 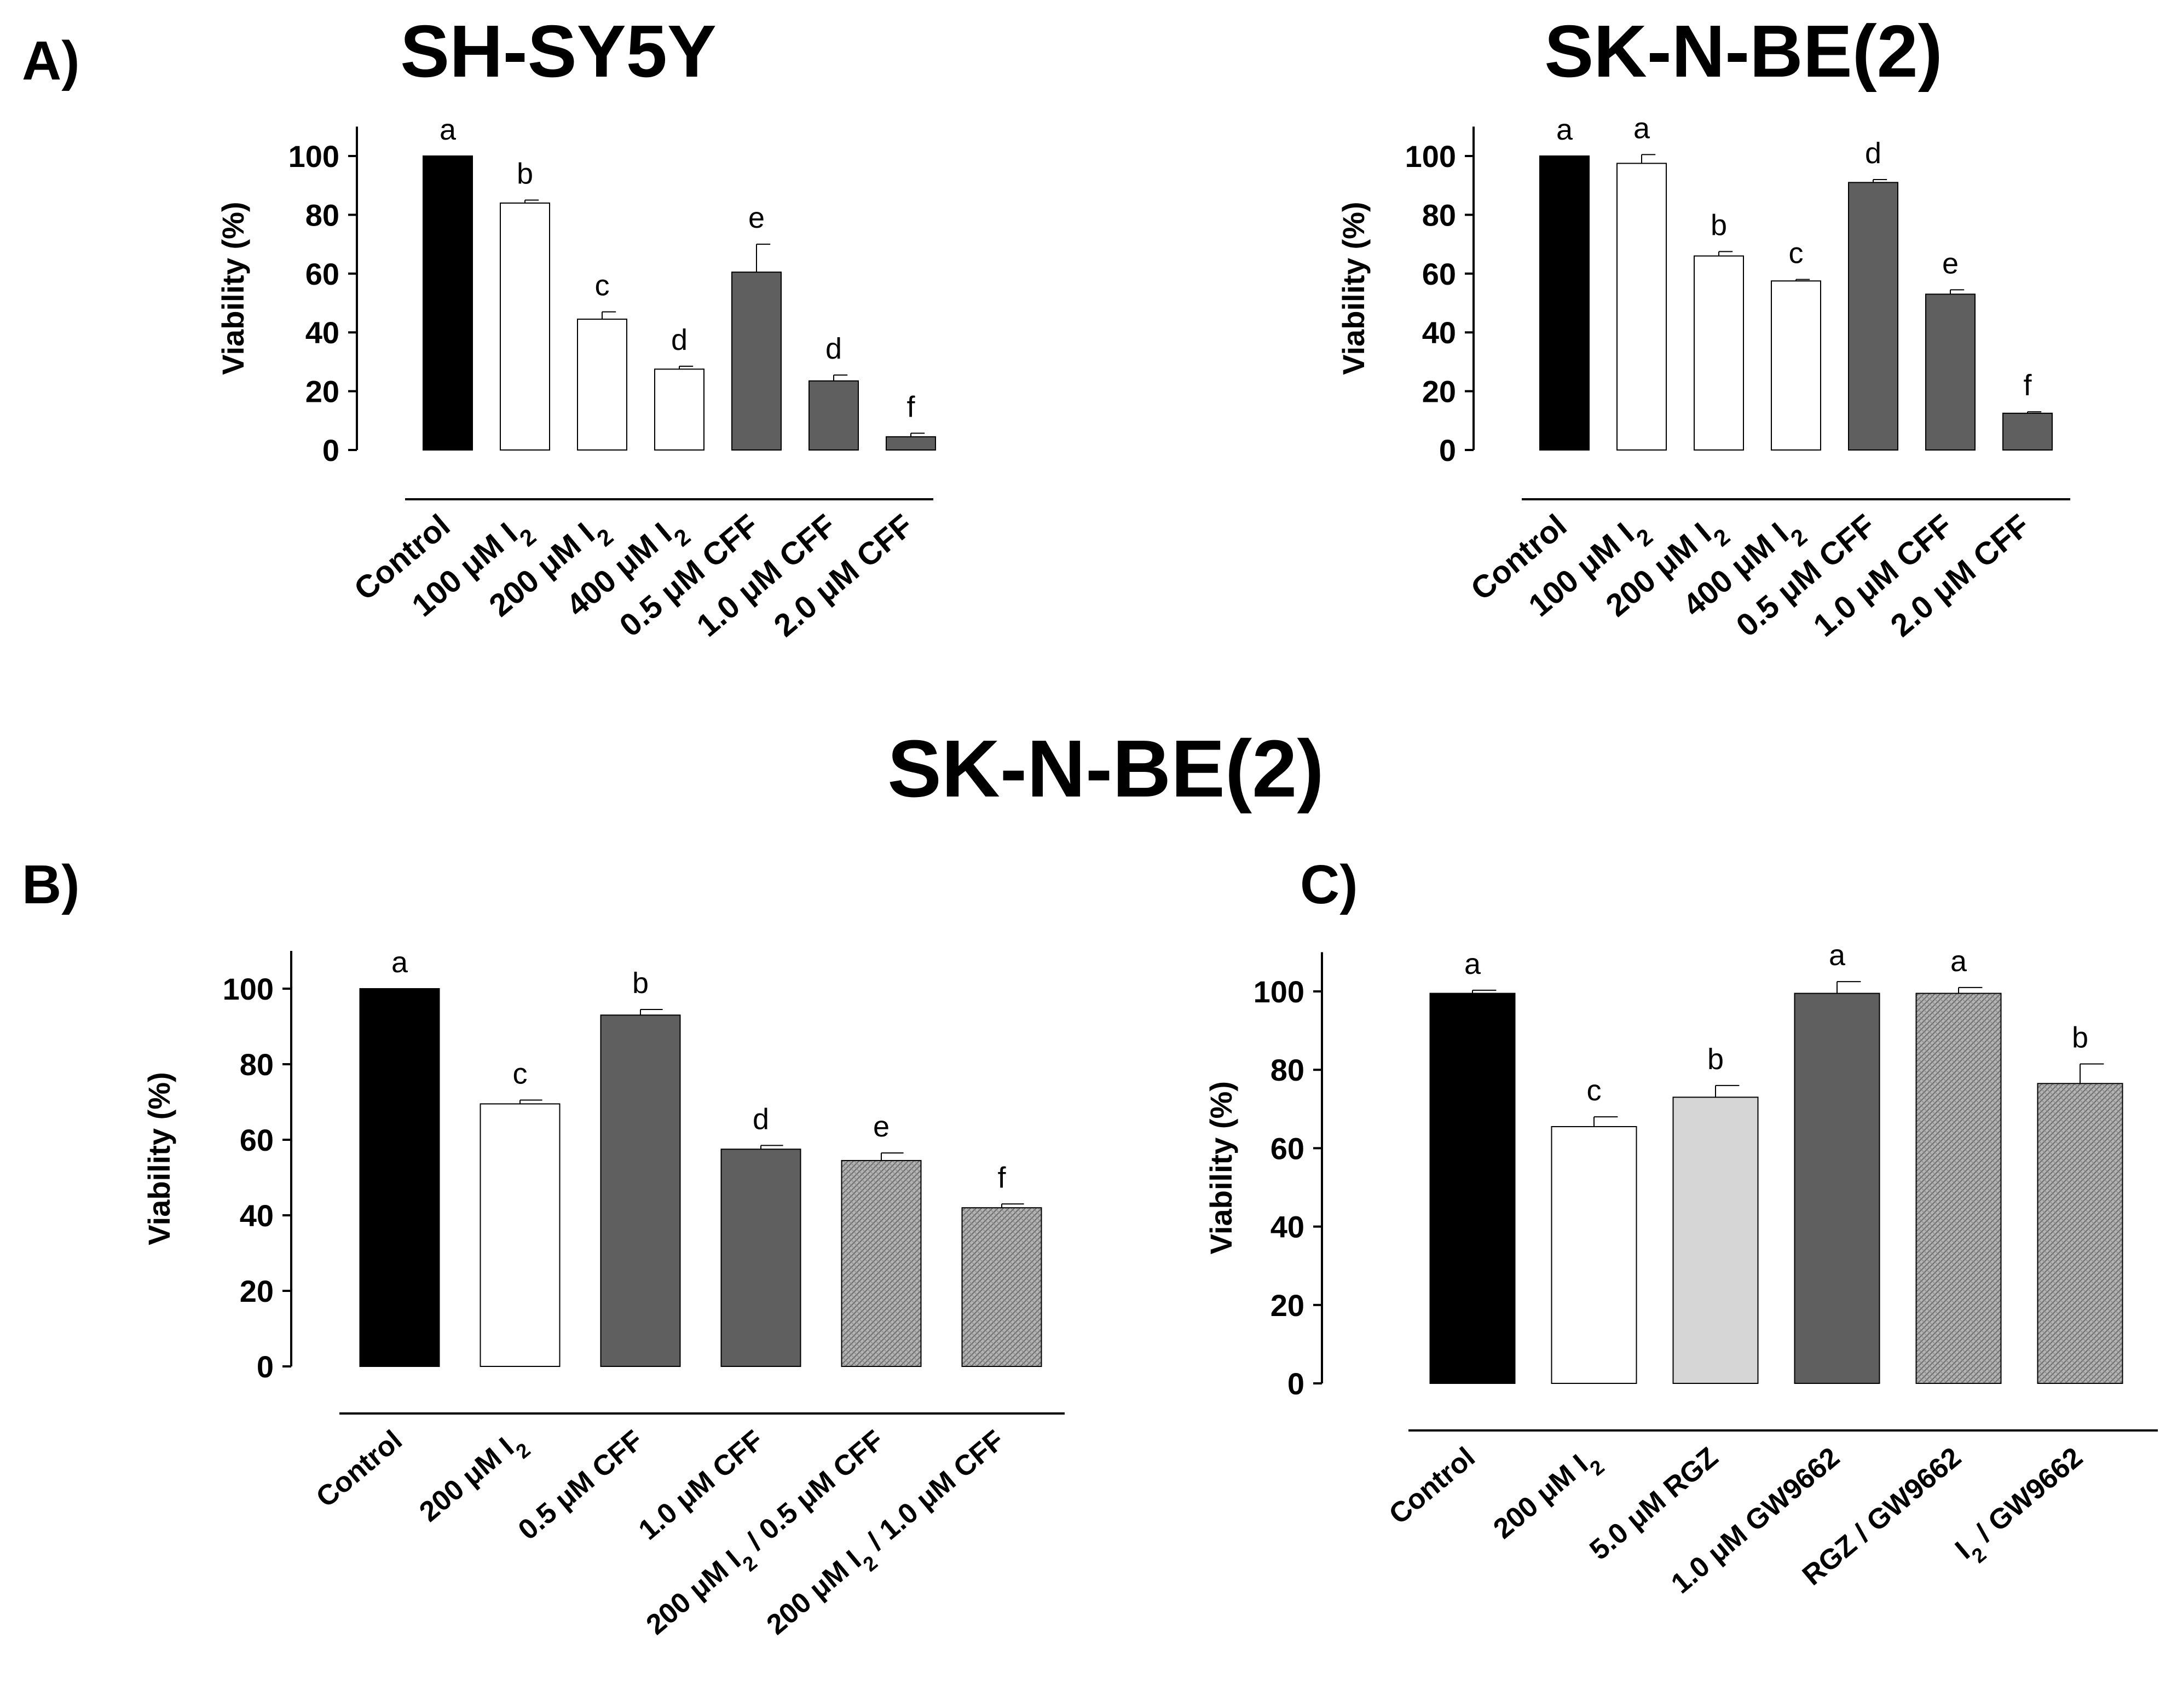 What do you see at coordinates (1547, 1497) in the screenshot?
I see `x-tick-label: 200 μM I2` at bounding box center [1547, 1497].